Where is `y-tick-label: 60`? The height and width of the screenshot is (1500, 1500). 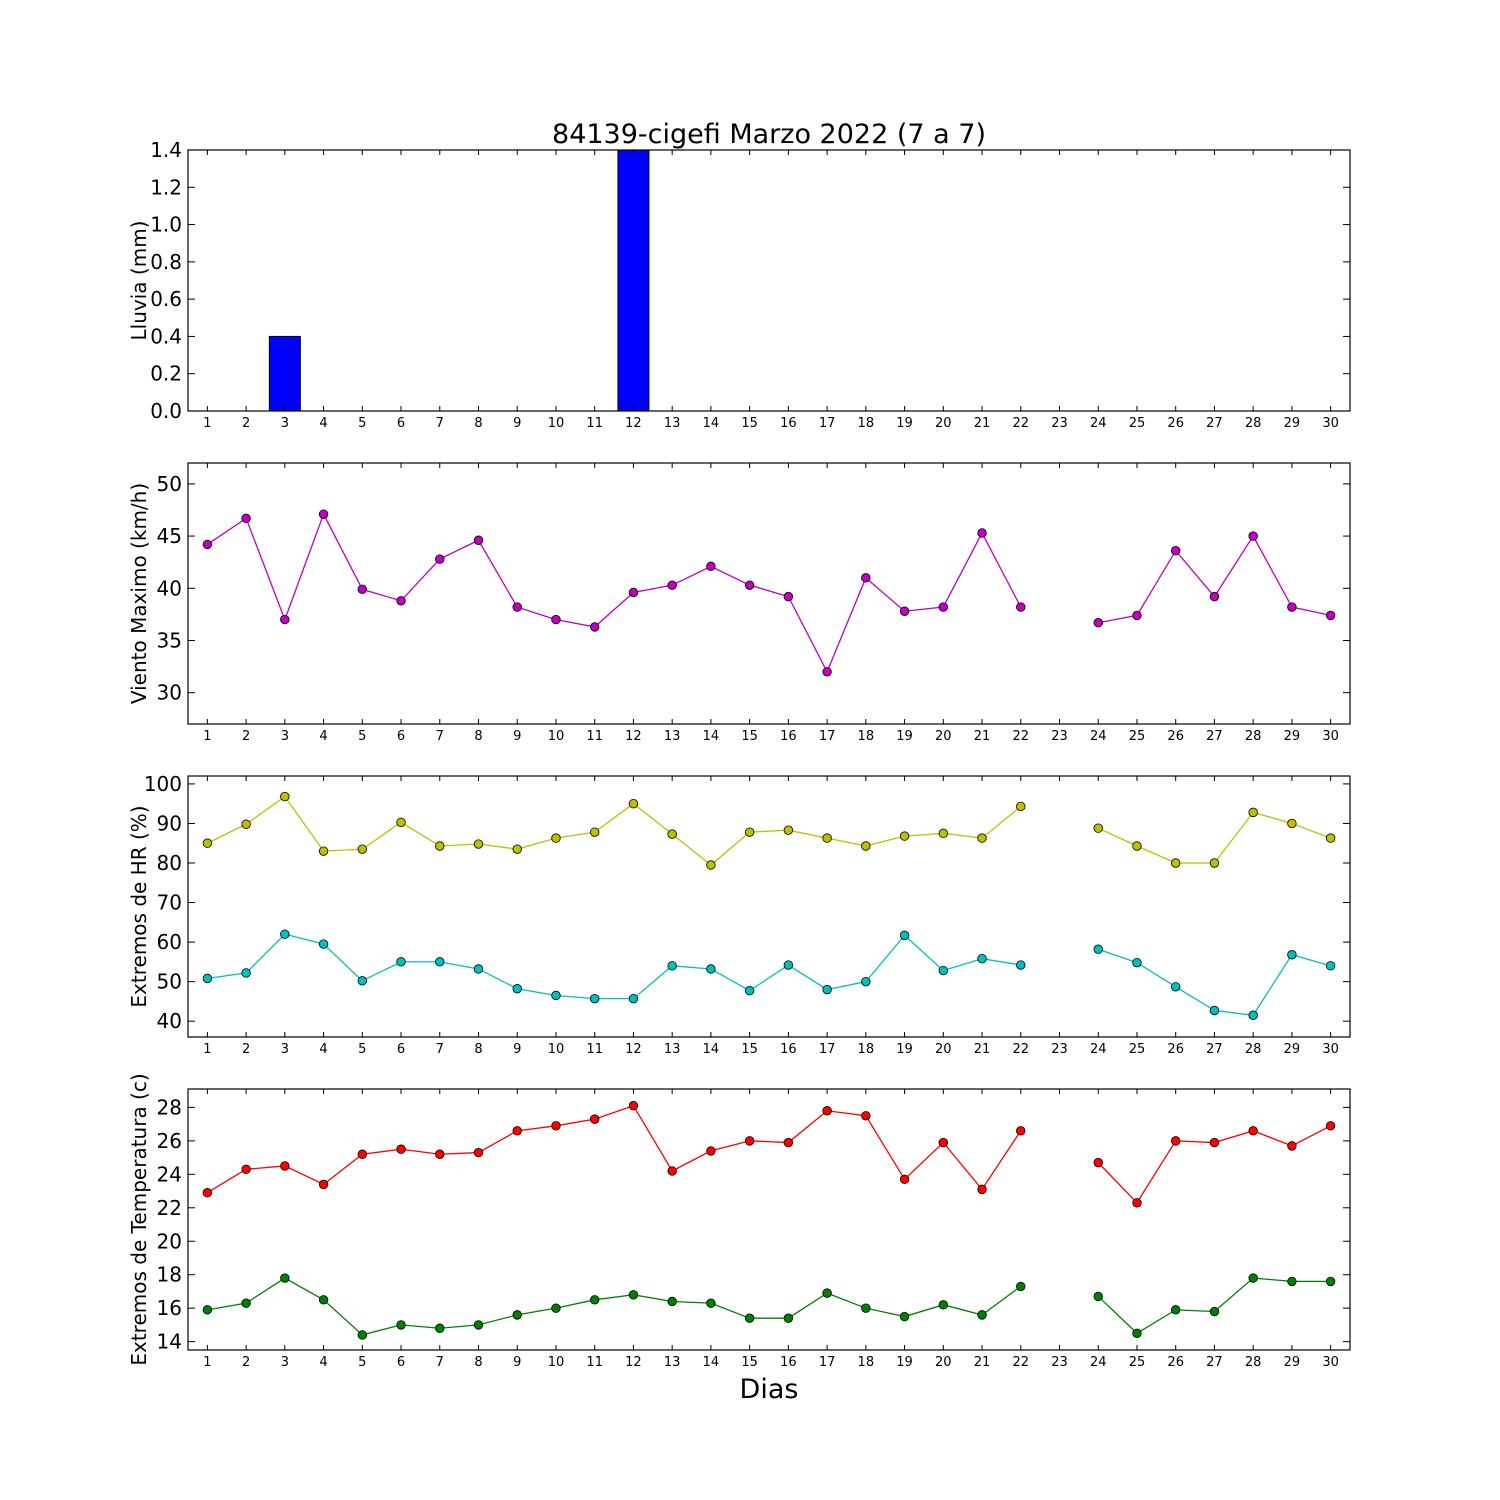
y-tick-label: 60 is located at coordinates (169, 942).